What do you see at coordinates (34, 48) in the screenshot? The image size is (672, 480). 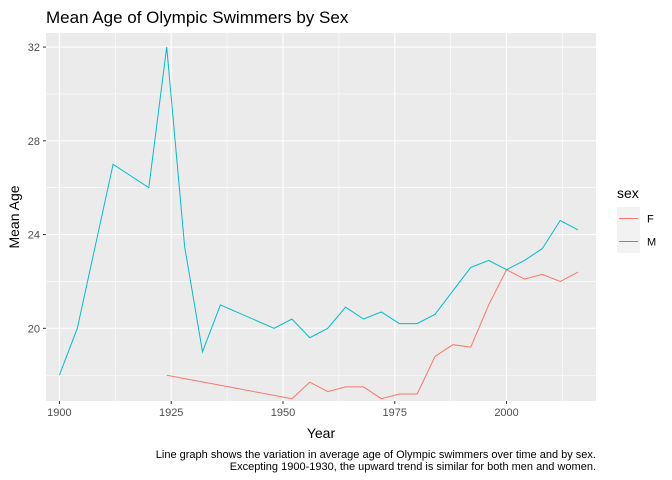 I see `y-tick-label: 32` at bounding box center [34, 48].